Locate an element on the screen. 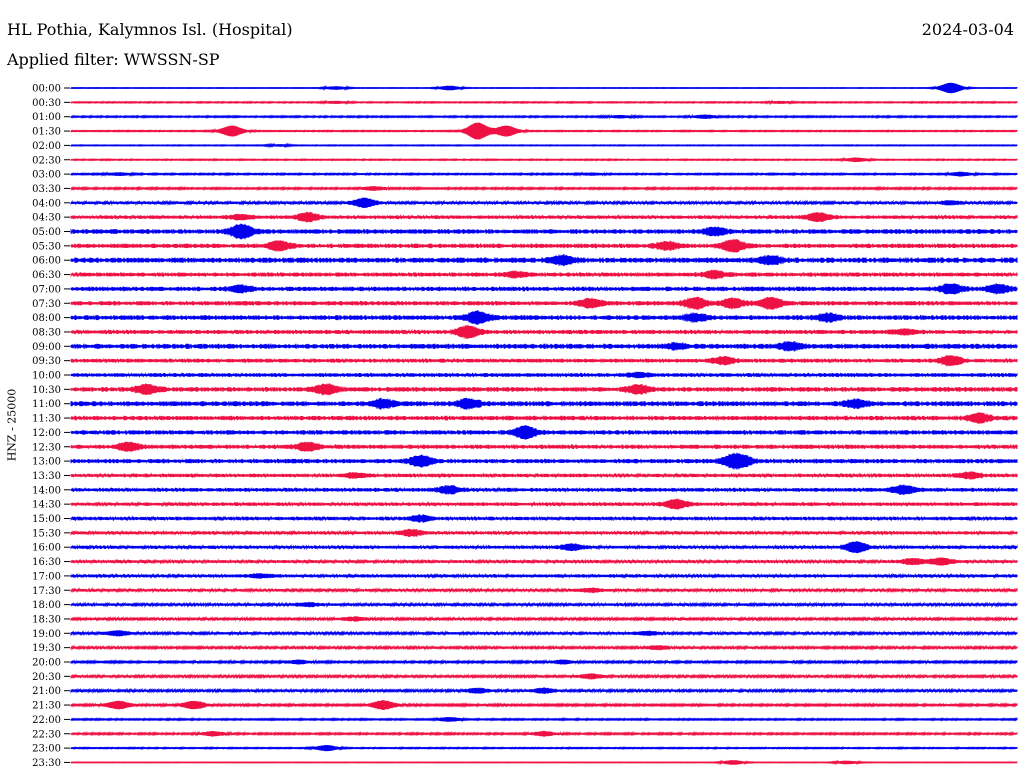 This screenshot has height=780, width=1024. row-time-label: 16:30 is located at coordinates (46, 562).